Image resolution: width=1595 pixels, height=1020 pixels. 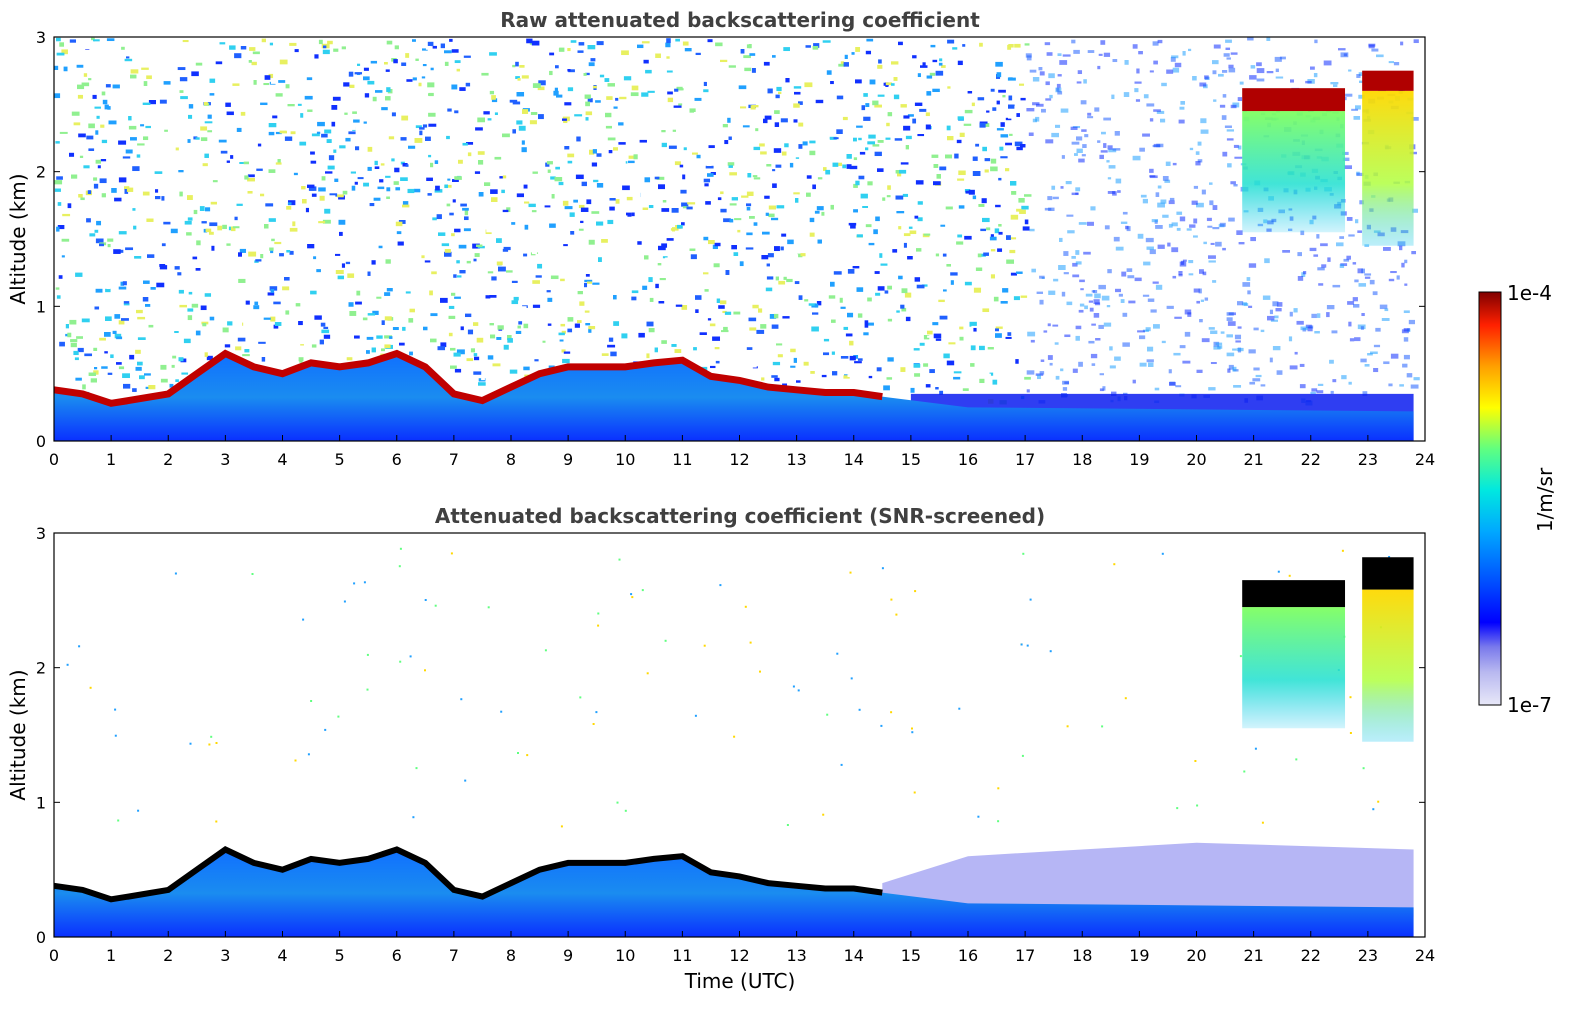 What do you see at coordinates (454, 955) in the screenshot?
I see `snr-x-tick-label: 7` at bounding box center [454, 955].